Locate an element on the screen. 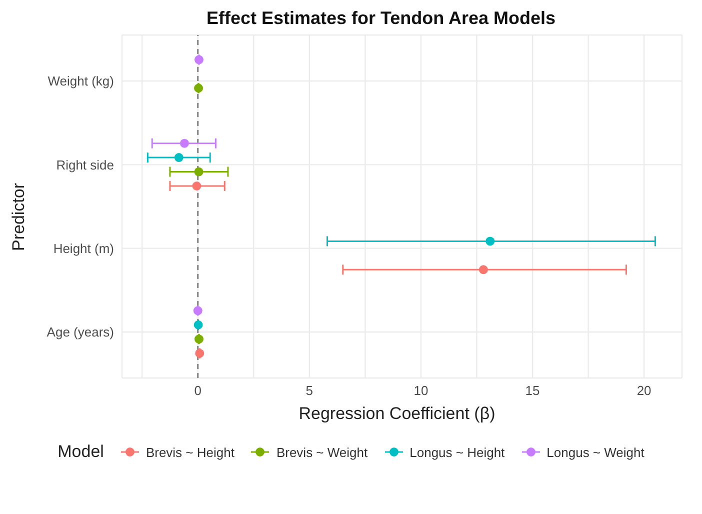  chart-title: Effect Estimates for Tendon Area Models is located at coordinates (381, 18).